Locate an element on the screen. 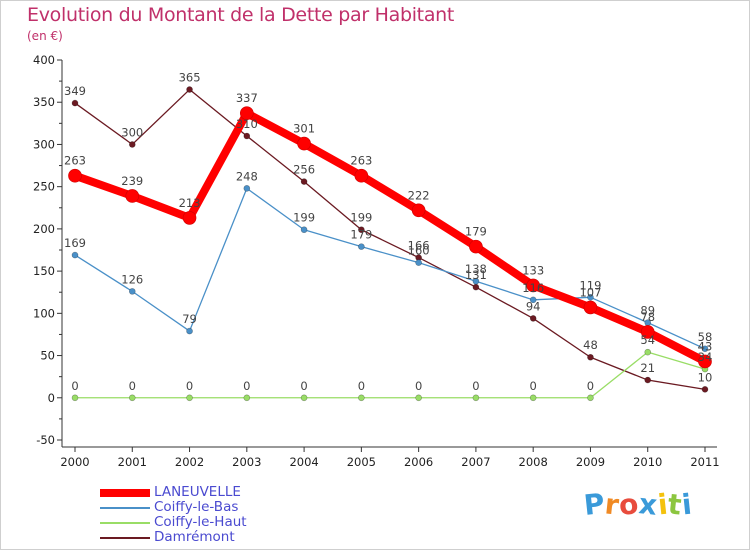 The height and width of the screenshot is (550, 750). data-label-1: 160 is located at coordinates (419, 251).